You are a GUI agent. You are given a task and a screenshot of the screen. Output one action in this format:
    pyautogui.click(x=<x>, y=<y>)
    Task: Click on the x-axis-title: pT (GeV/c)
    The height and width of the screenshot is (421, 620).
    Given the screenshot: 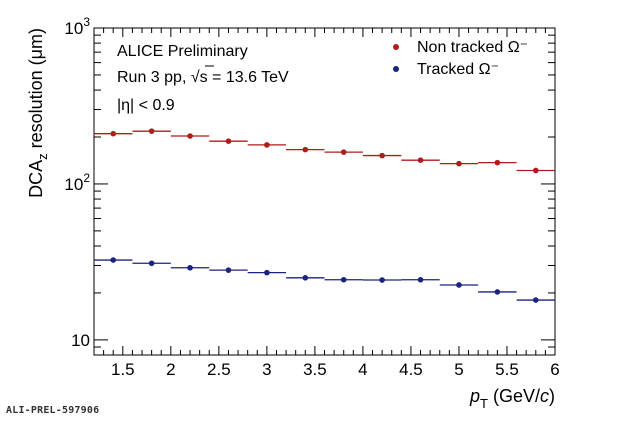 What is the action you would take?
    pyautogui.click(x=512, y=398)
    